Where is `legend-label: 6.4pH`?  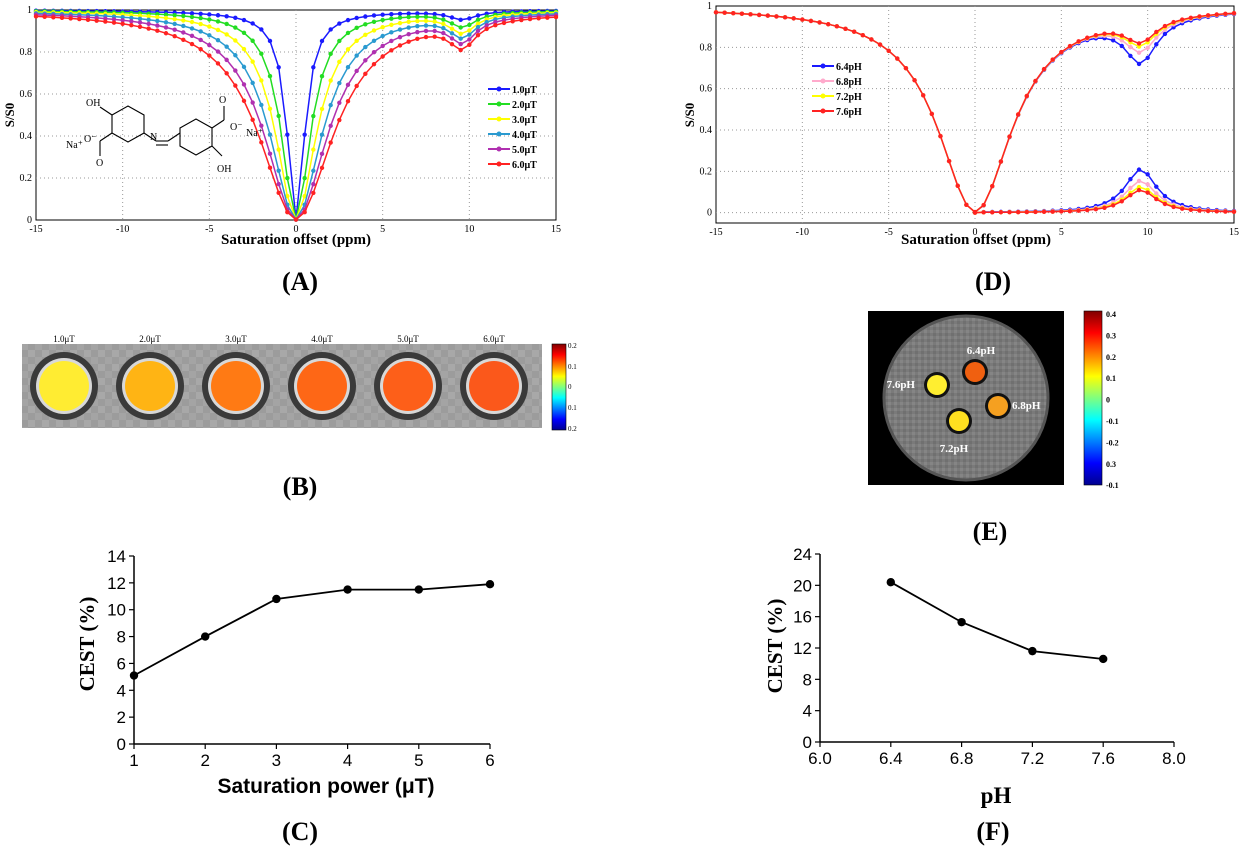
legend-label: 6.4pH is located at coordinates (849, 67).